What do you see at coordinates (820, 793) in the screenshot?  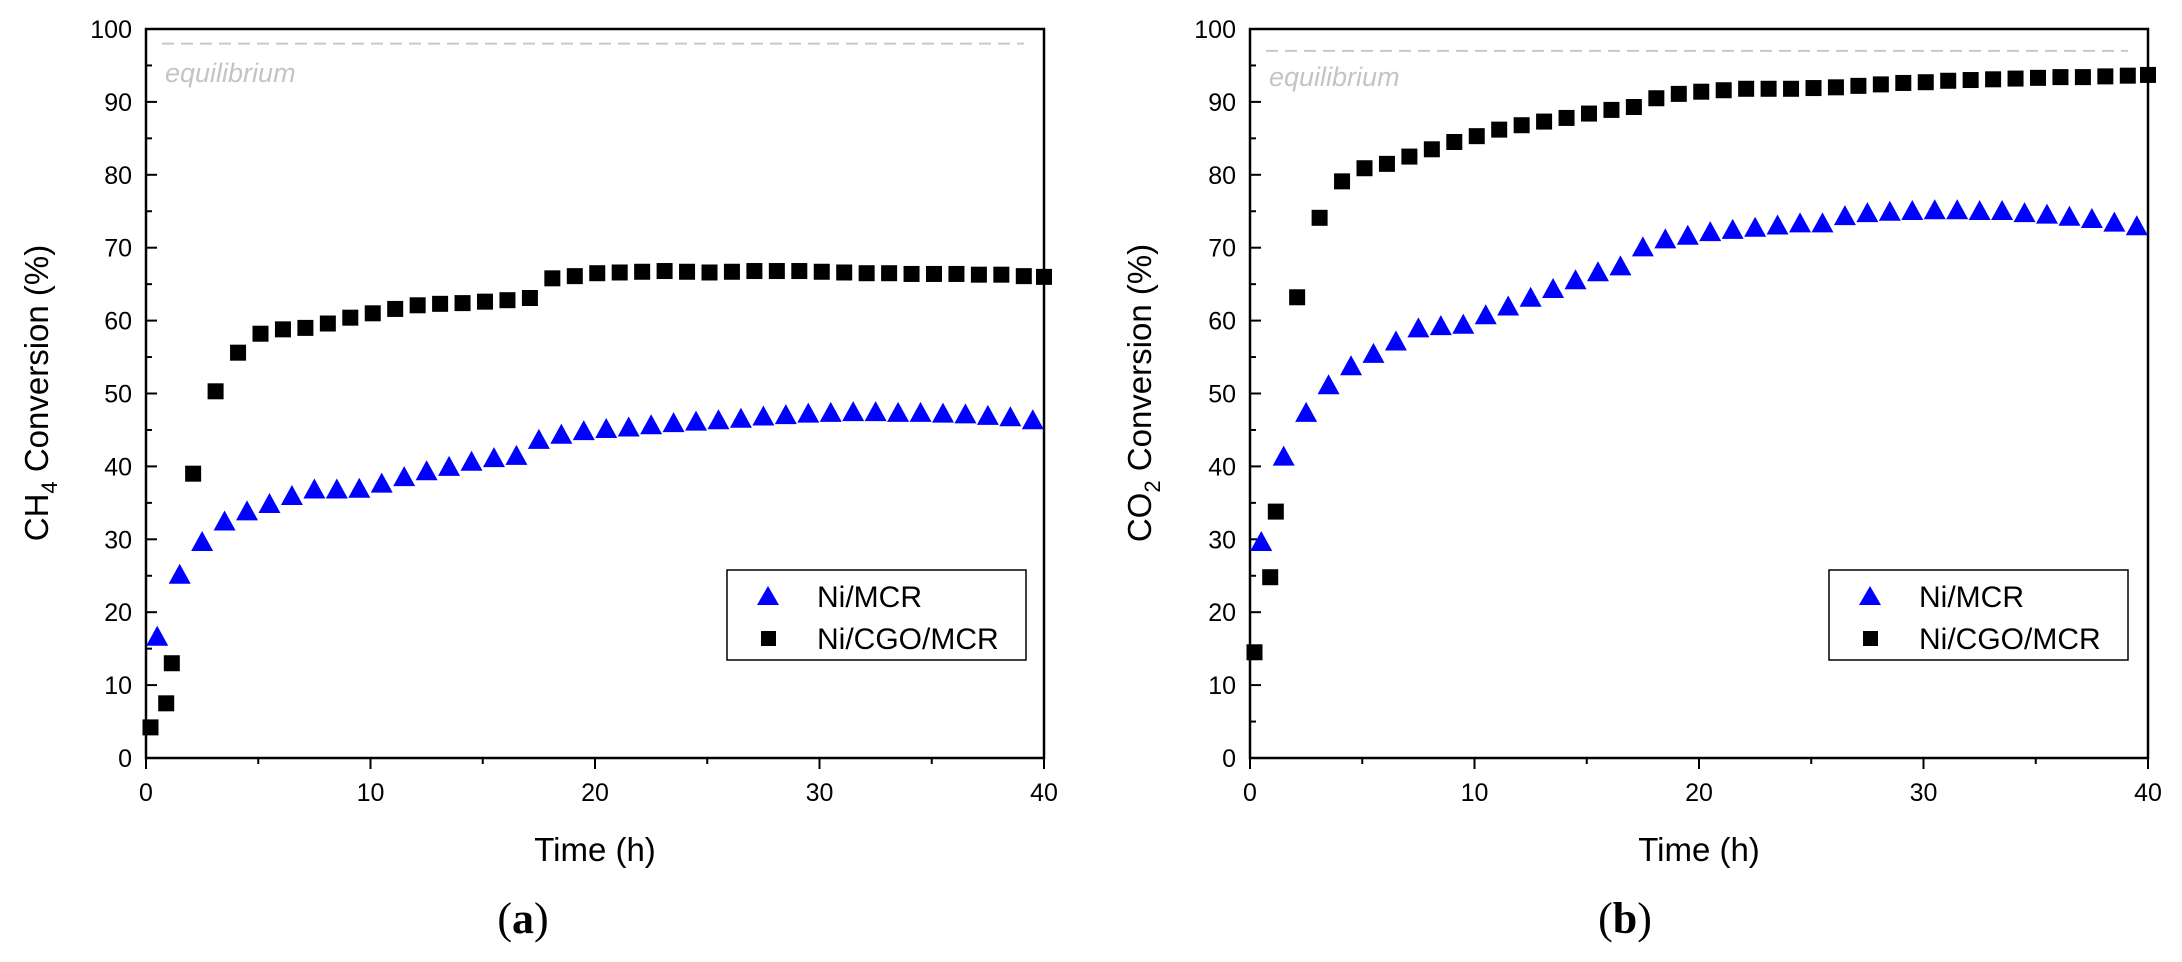 I see `x-tick-label: 30` at bounding box center [820, 793].